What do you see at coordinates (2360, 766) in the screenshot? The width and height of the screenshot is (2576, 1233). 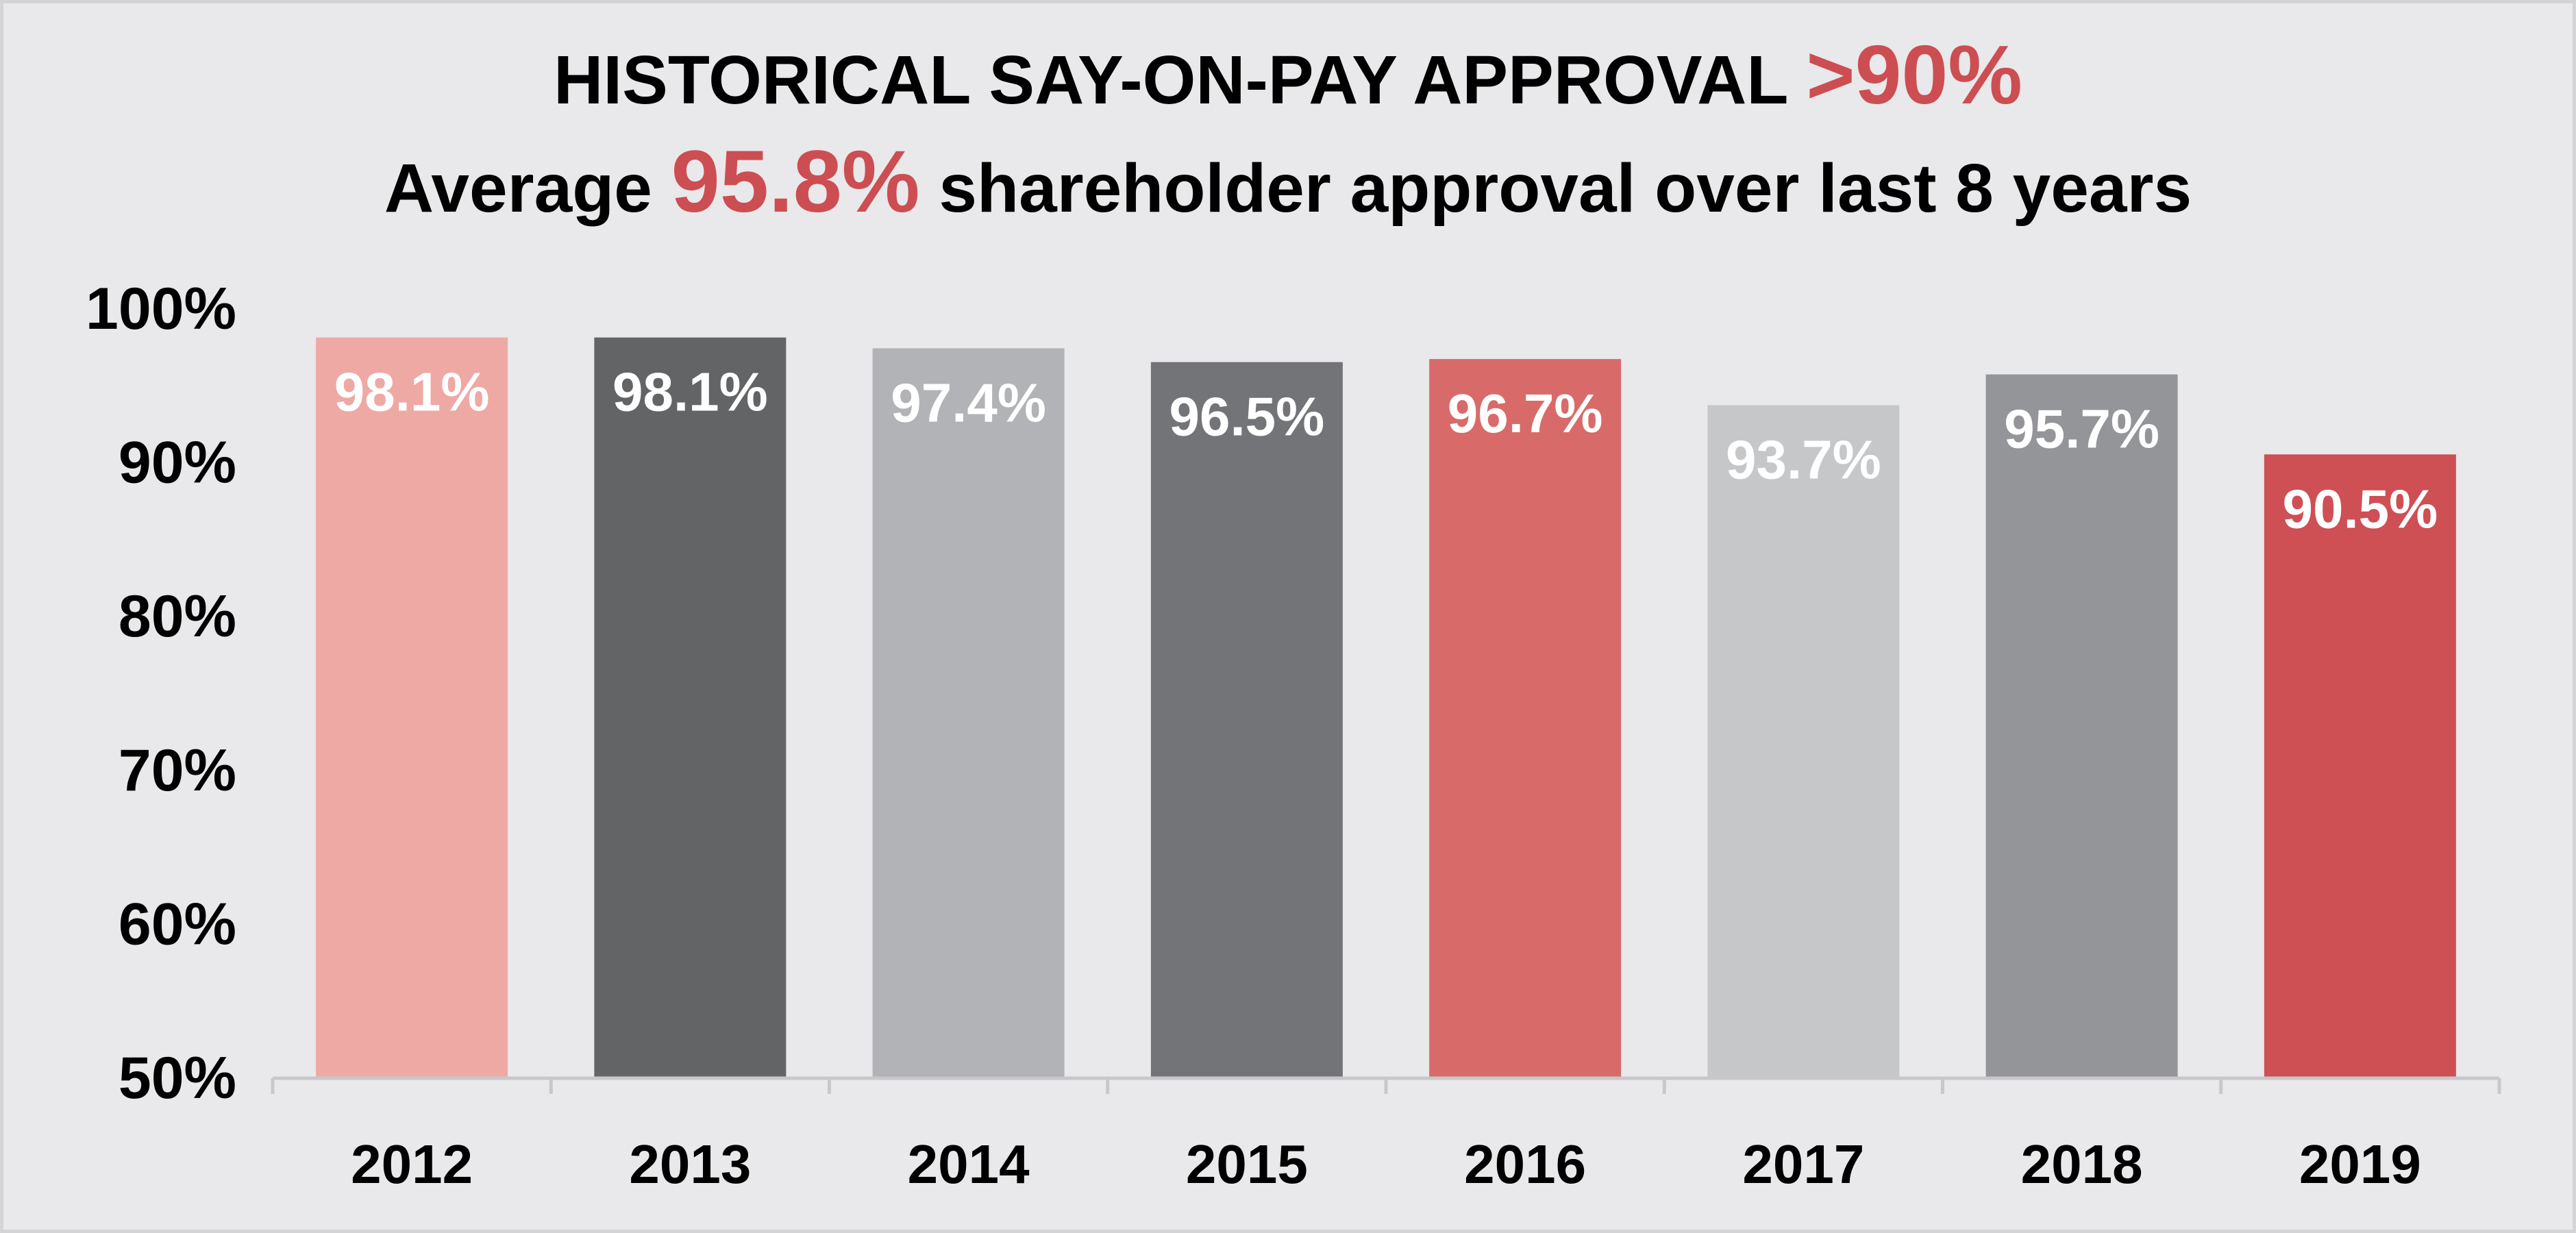 I see `bar-2019` at bounding box center [2360, 766].